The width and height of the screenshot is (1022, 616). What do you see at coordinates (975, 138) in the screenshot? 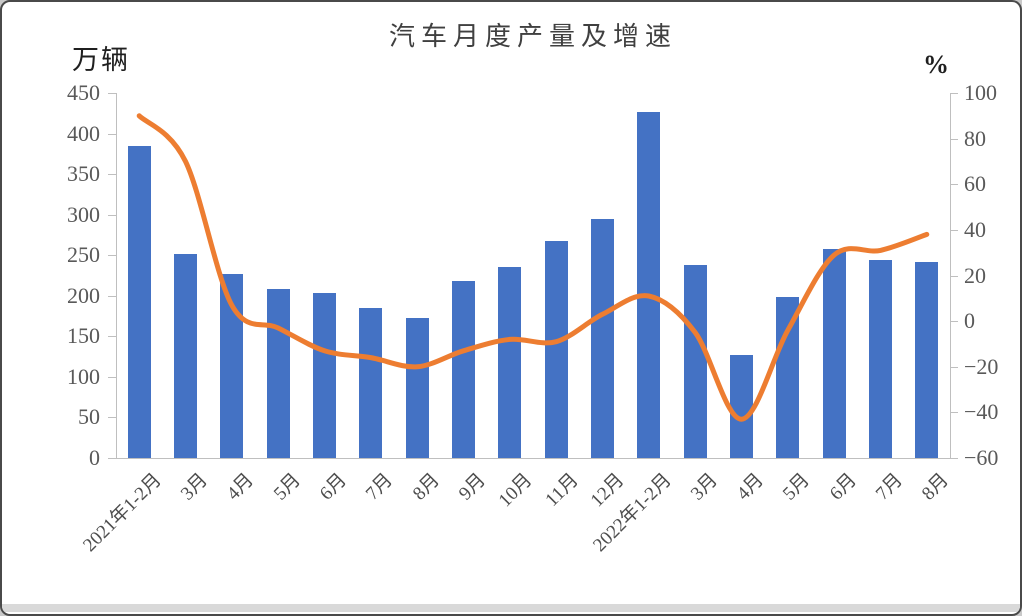
I see `right-axis-tick-label: 80` at bounding box center [975, 138].